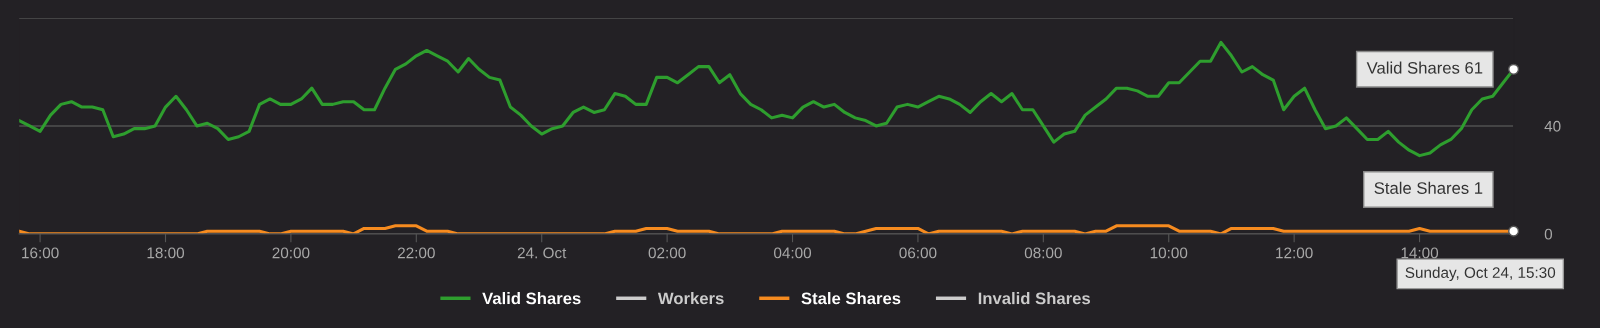 The height and width of the screenshot is (328, 1600). I want to click on x-tick-label: 18:00, so click(166, 253).